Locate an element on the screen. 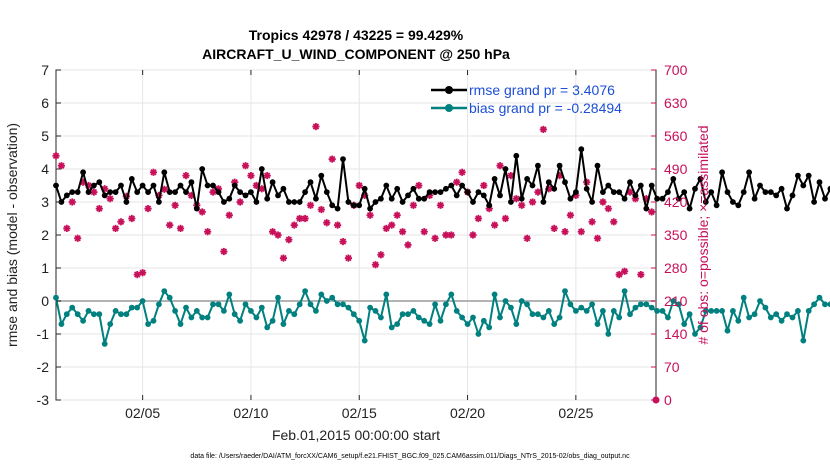  legend-bias-label: bias grand pr = -0.28494 is located at coordinates (545, 108).